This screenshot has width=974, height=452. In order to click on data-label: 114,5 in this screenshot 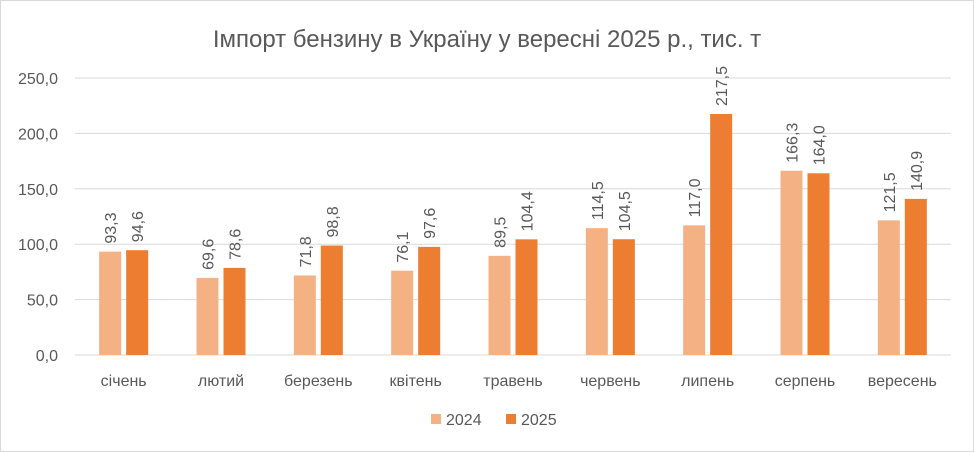, I will do `click(598, 200)`.